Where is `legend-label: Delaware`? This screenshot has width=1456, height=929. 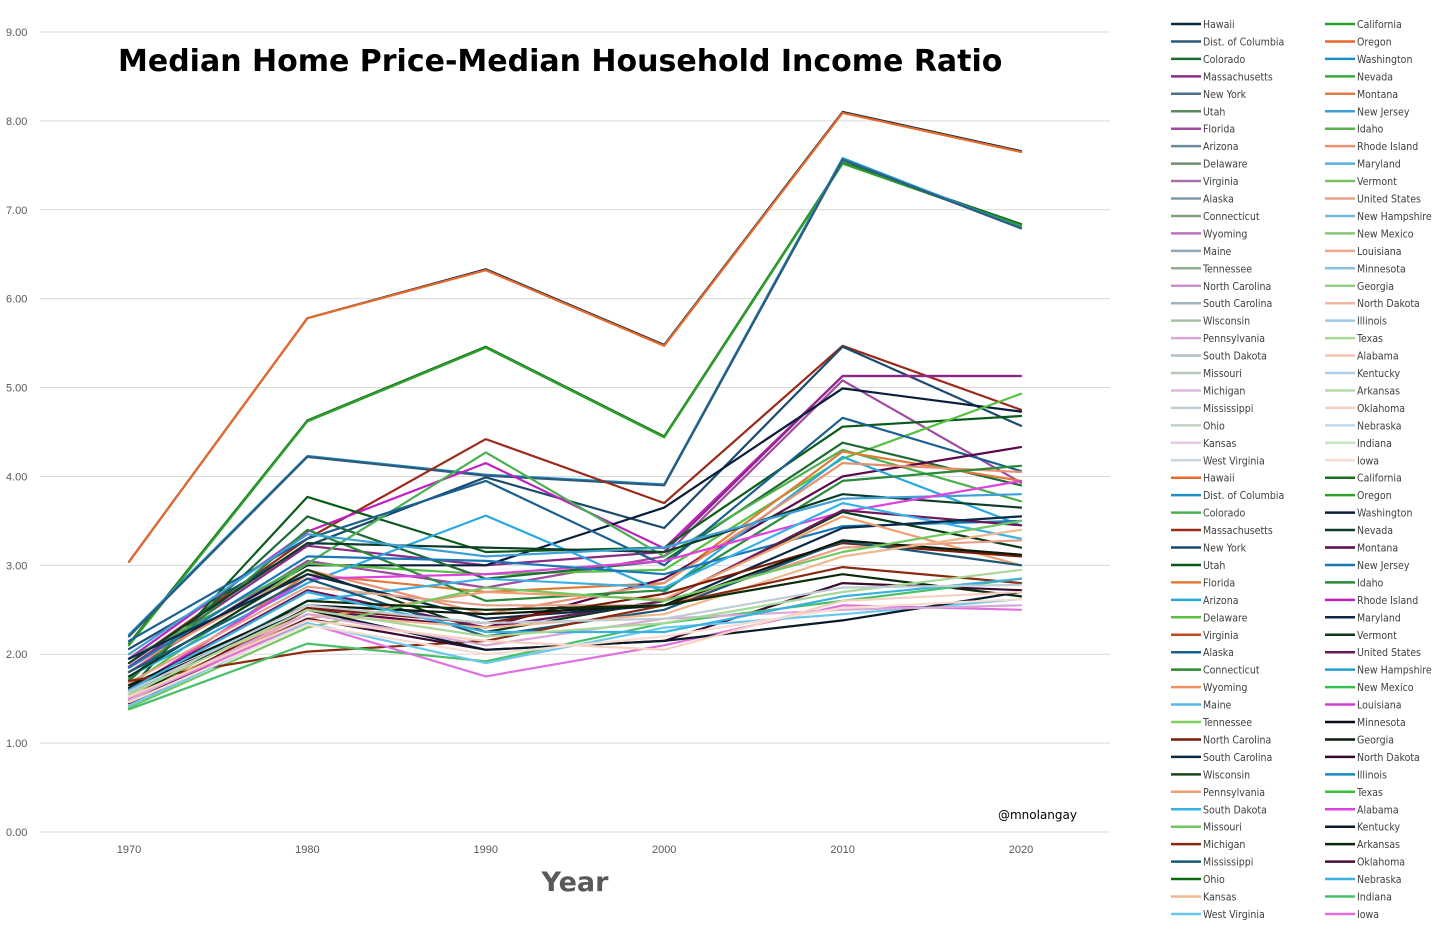
legend-label: Delaware is located at coordinates (1225, 165).